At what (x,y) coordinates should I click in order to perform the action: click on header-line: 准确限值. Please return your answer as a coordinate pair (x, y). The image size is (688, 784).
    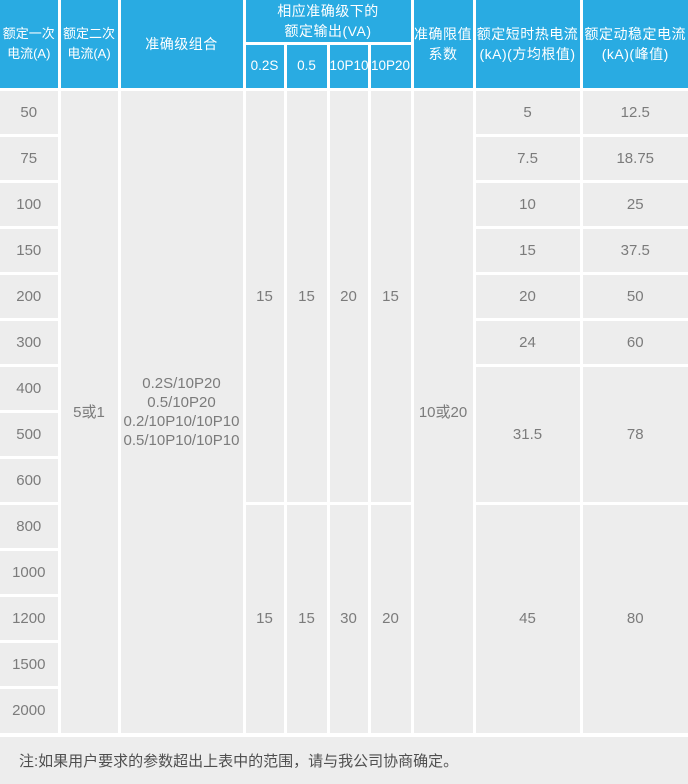
    Looking at the image, I should click on (443, 33).